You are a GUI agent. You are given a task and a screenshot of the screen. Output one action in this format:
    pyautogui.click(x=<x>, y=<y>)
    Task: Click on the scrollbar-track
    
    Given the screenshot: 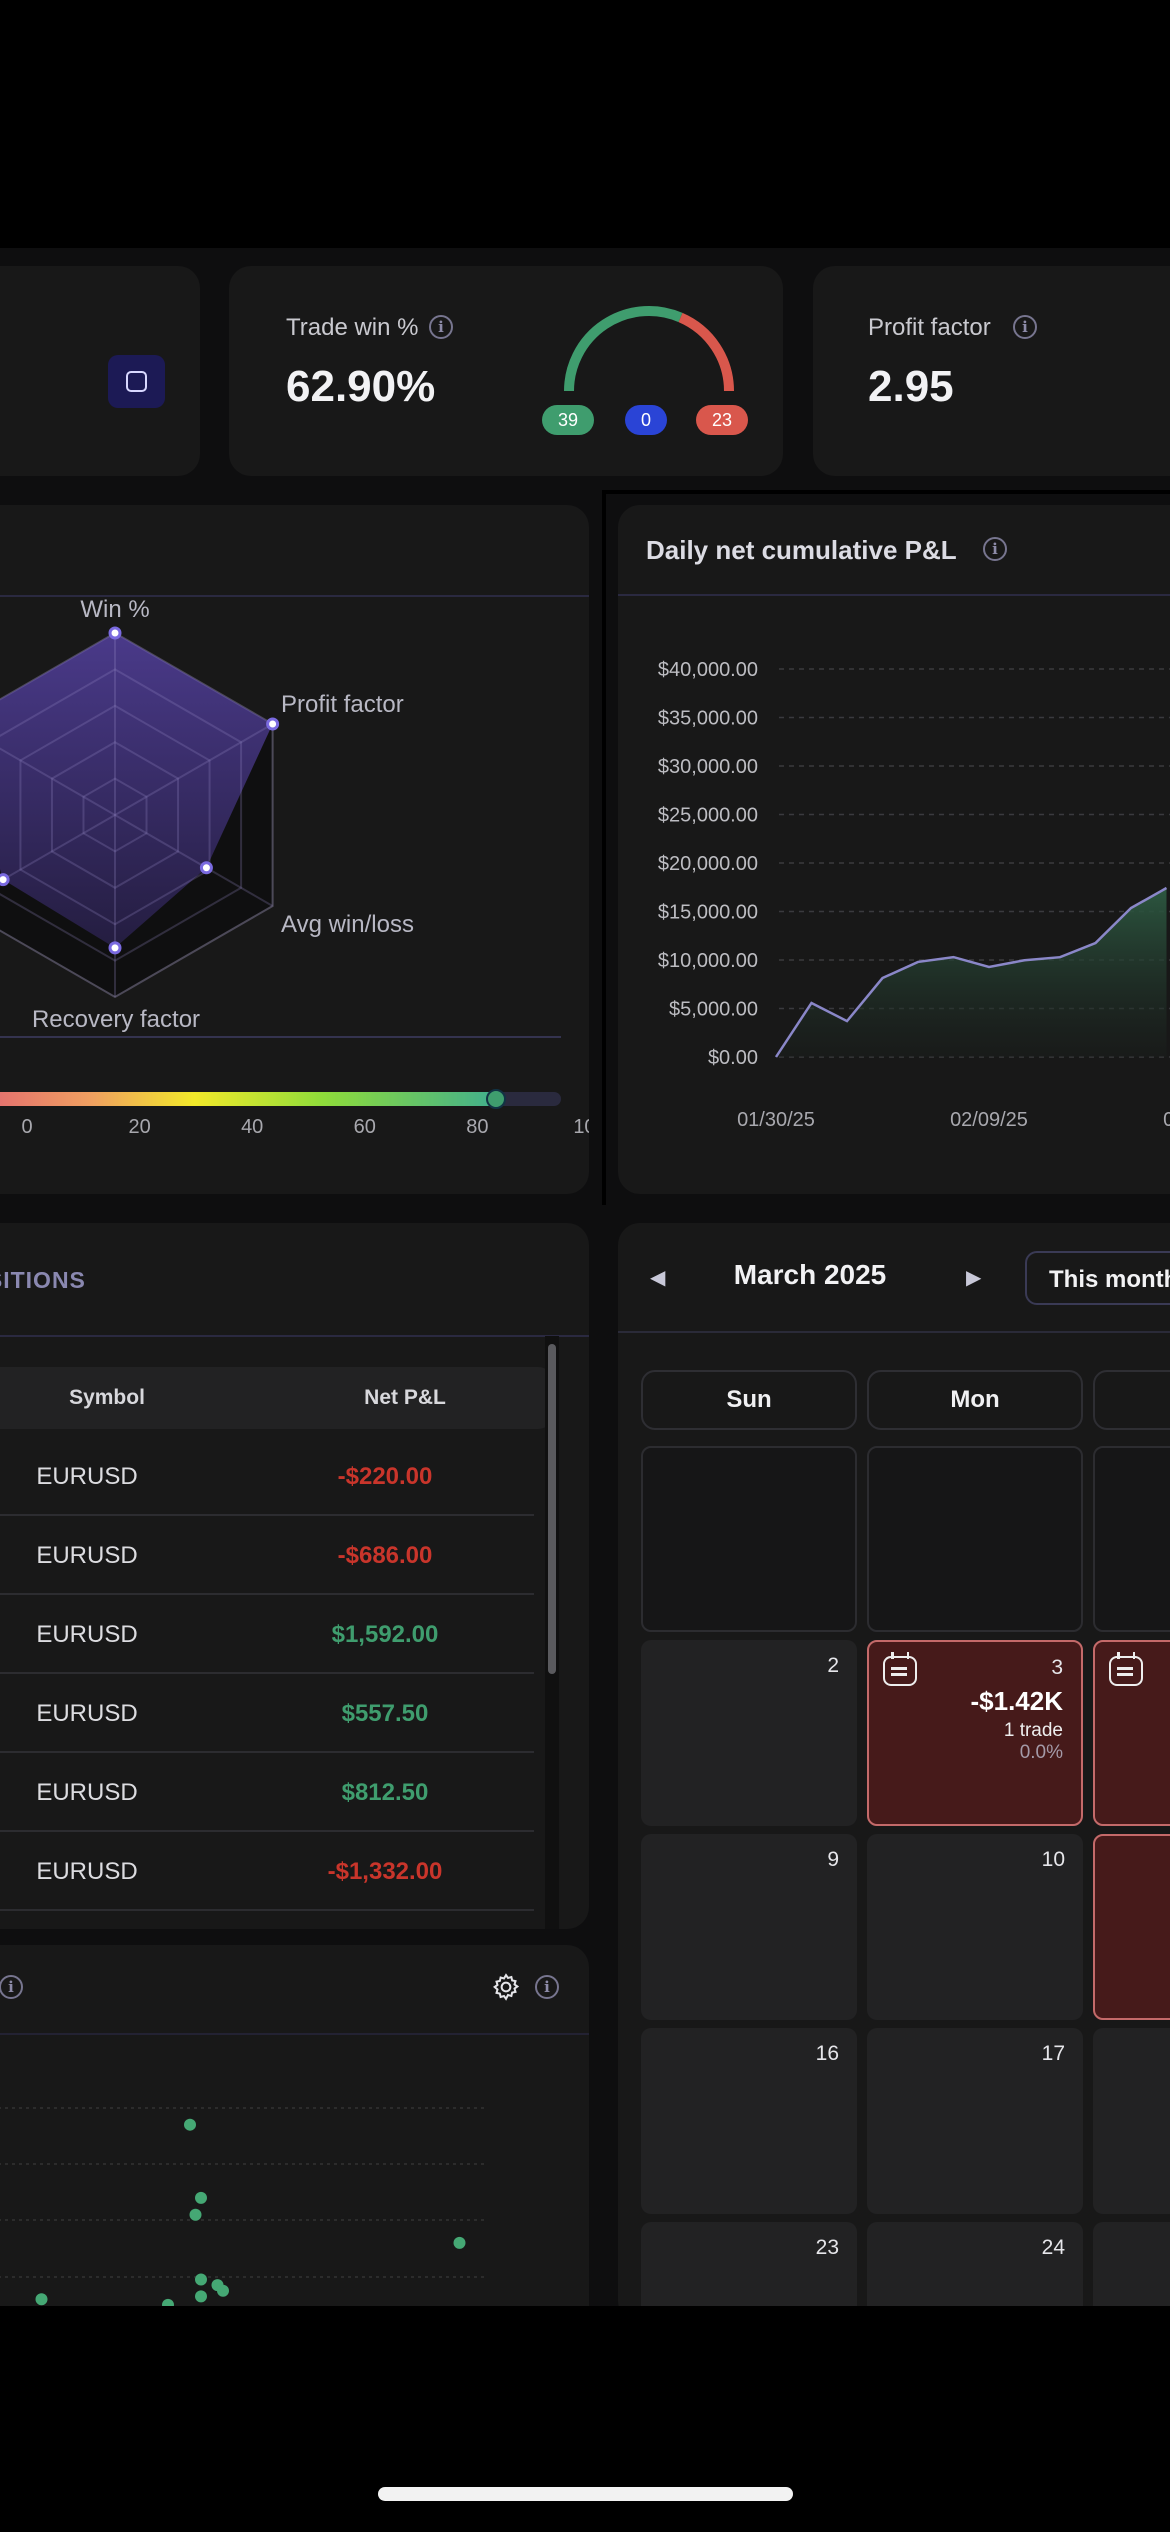 What is the action you would take?
    pyautogui.click(x=552, y=1632)
    